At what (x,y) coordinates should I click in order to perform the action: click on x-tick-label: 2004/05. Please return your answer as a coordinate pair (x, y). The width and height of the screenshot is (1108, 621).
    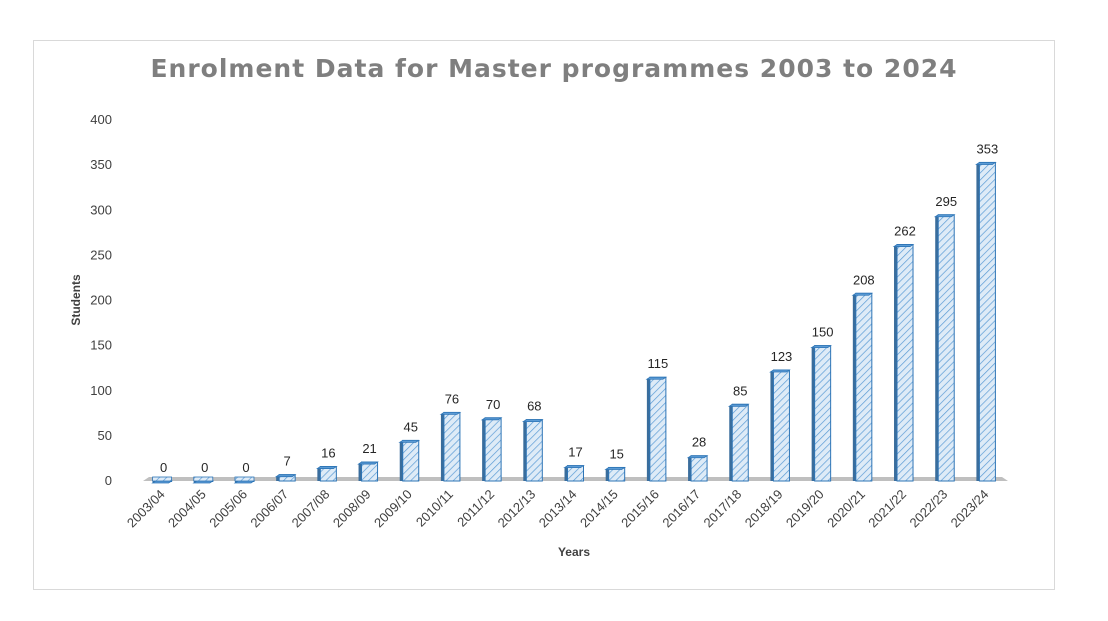
    Looking at the image, I should click on (187, 509).